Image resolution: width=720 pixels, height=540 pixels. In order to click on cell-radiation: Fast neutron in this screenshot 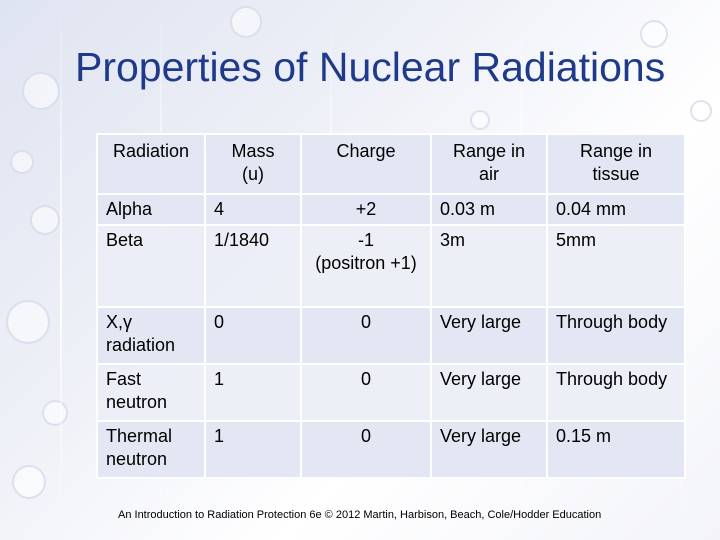, I will do `click(151, 392)`.